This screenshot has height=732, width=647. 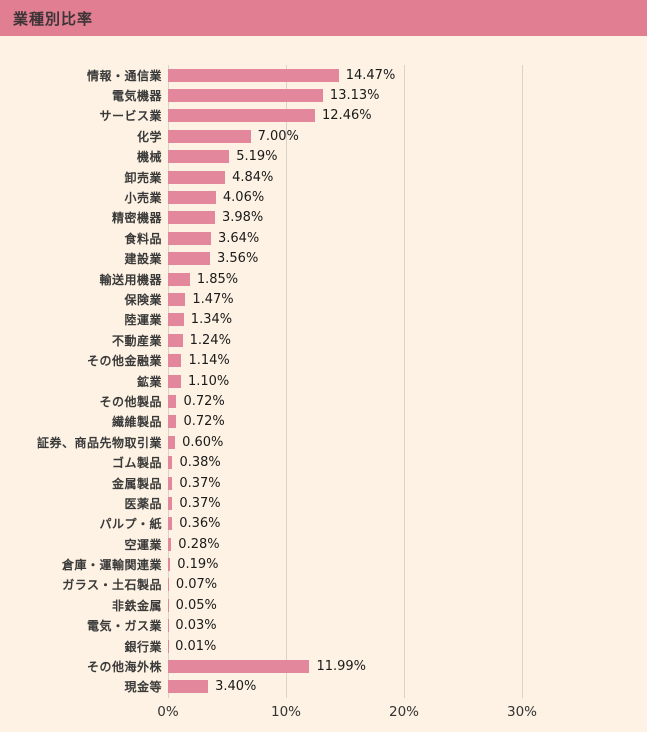 I want to click on chart-row: 機械 5.19%, so click(x=320, y=157).